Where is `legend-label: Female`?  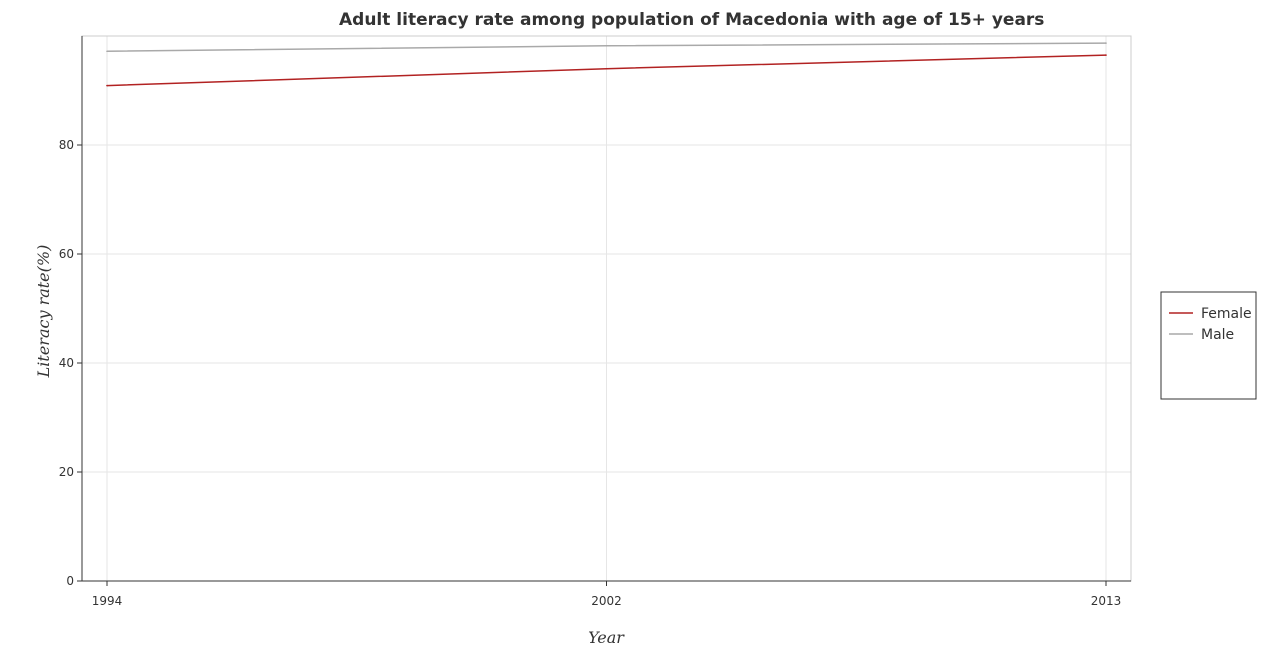
legend-label: Female is located at coordinates (1226, 314).